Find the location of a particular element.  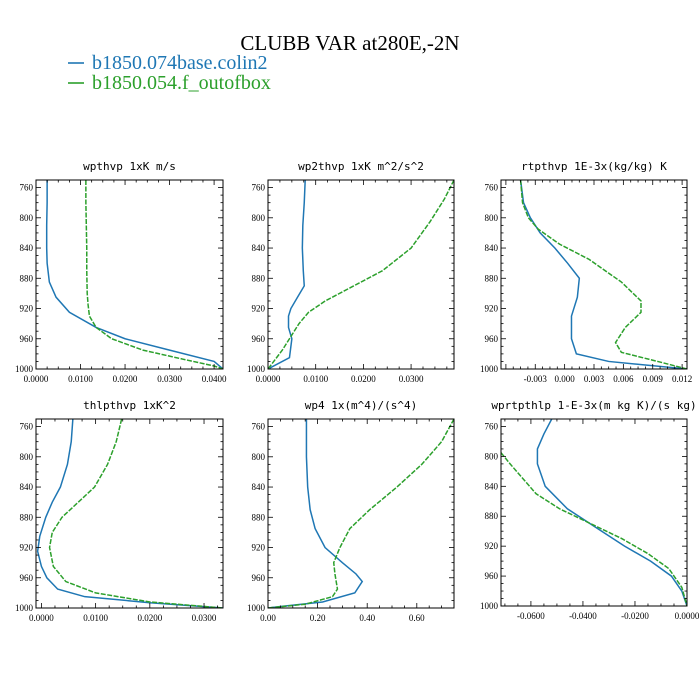

legend-label-2: b1850.054.f_outofbox is located at coordinates (181, 83).